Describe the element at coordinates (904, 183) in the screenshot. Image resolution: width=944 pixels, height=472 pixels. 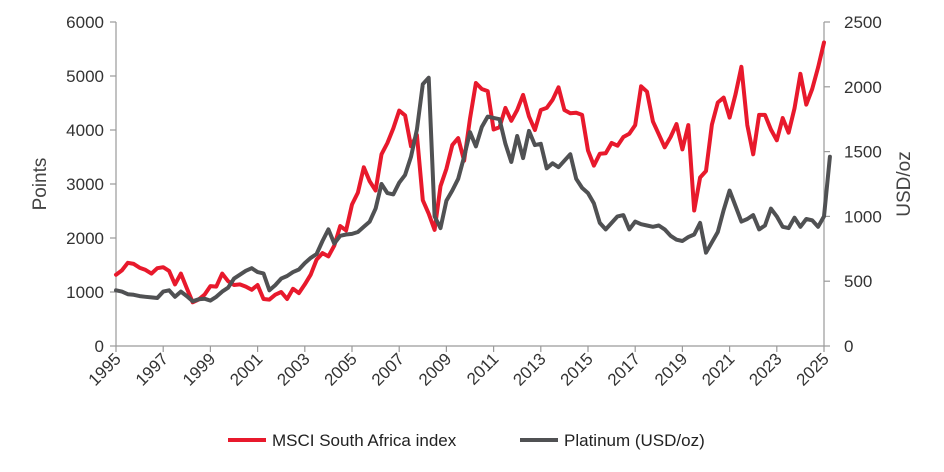
I see `y2-axis-title: USD/oz` at that location.